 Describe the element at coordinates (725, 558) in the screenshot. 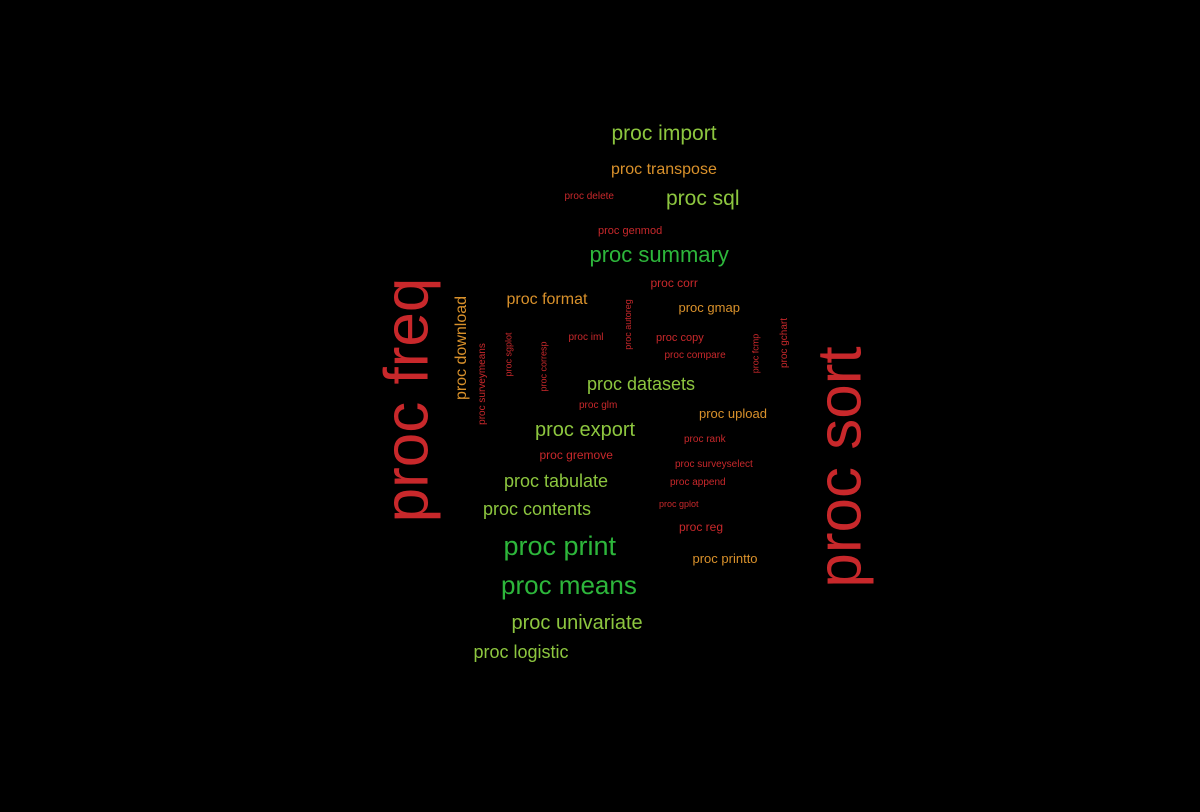

I see `word-proc-printto: proc printto` at that location.